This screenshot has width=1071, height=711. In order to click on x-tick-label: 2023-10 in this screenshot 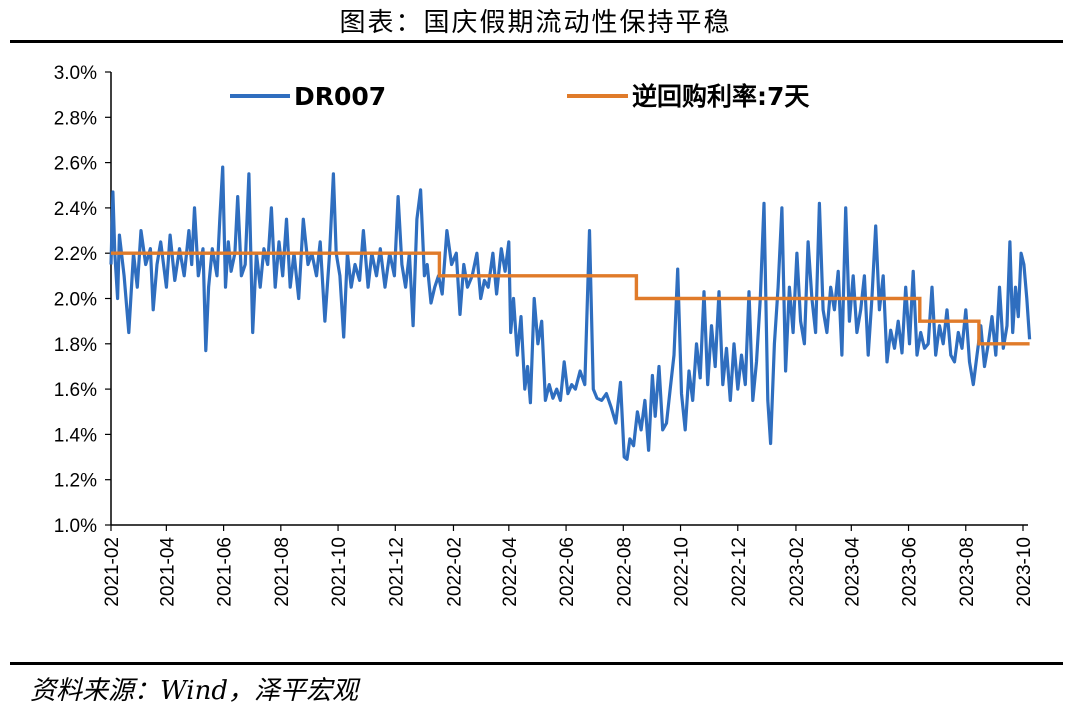, I will do `click(1024, 572)`.